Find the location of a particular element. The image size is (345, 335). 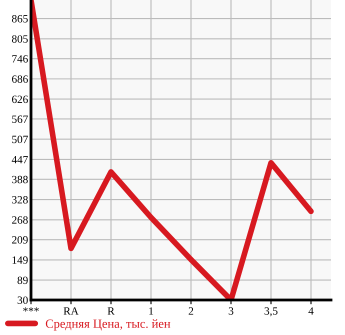

x-tick-label: 1 is located at coordinates (151, 311).